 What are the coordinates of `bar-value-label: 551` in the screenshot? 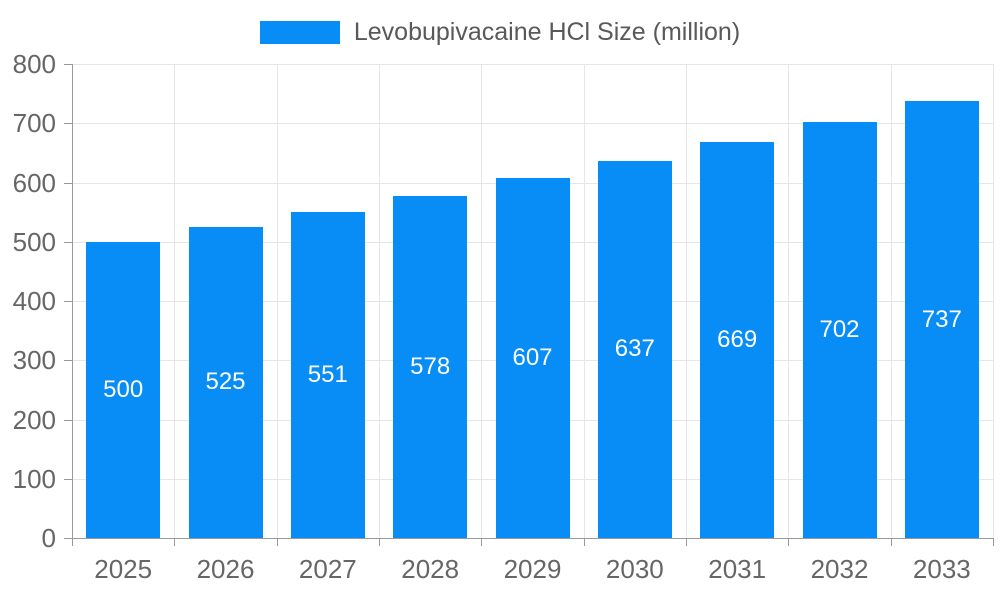 It's located at (327, 374).